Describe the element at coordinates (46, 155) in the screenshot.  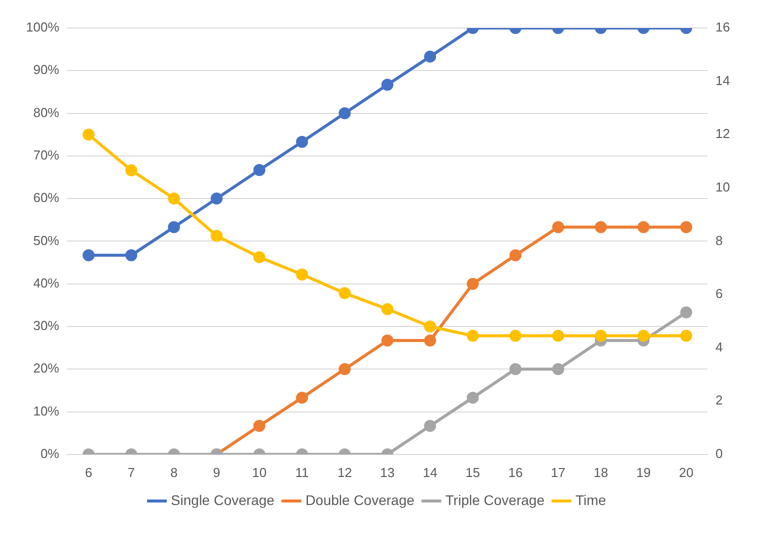
I see `y-tick-label: 70%` at that location.